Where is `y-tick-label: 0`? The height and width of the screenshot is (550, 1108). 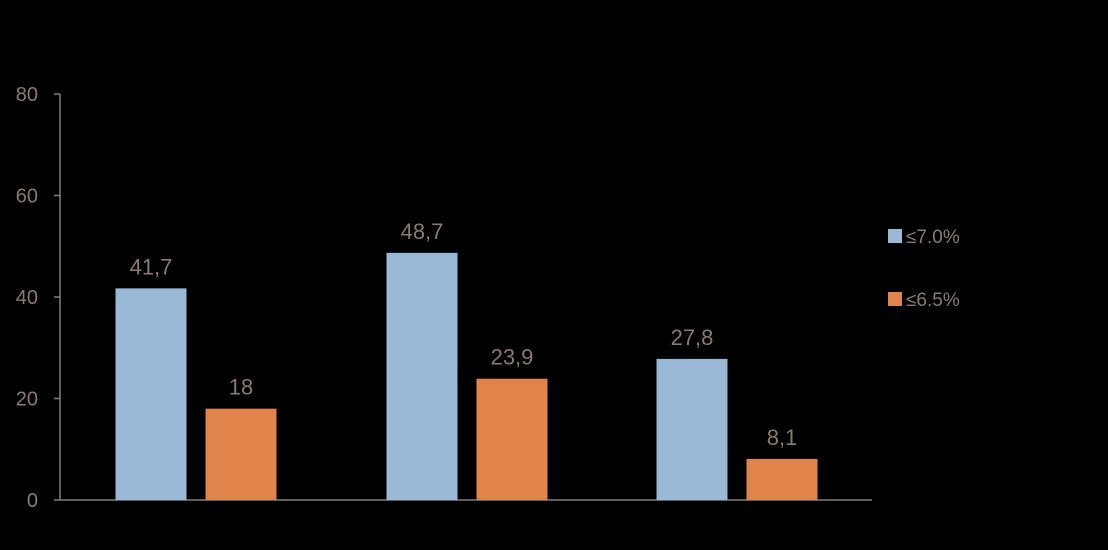 y-tick-label: 0 is located at coordinates (32, 501).